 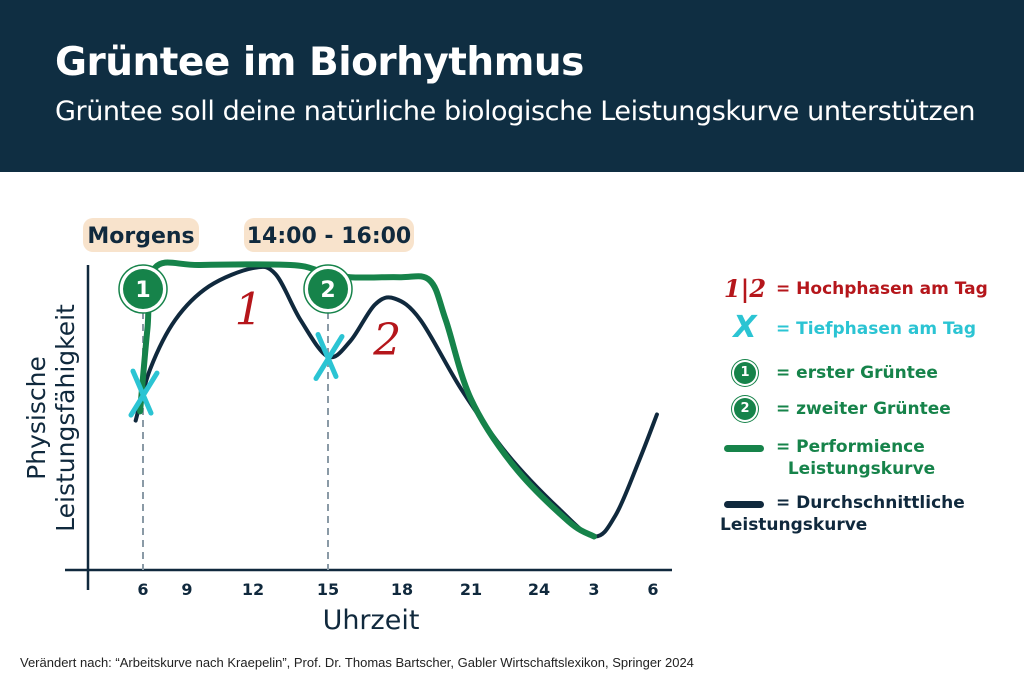 I want to click on high-phase-icon: 1|2, so click(x=745, y=288).